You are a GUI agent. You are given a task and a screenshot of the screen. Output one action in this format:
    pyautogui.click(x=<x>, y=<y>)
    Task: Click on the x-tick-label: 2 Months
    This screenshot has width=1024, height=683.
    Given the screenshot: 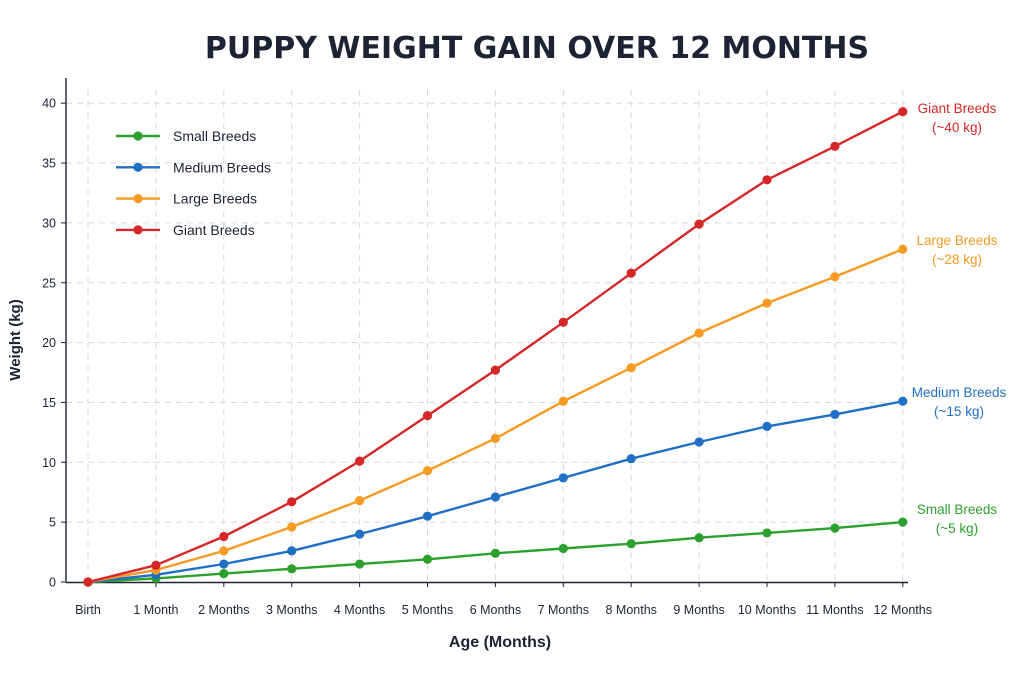 What is the action you would take?
    pyautogui.click(x=223, y=610)
    